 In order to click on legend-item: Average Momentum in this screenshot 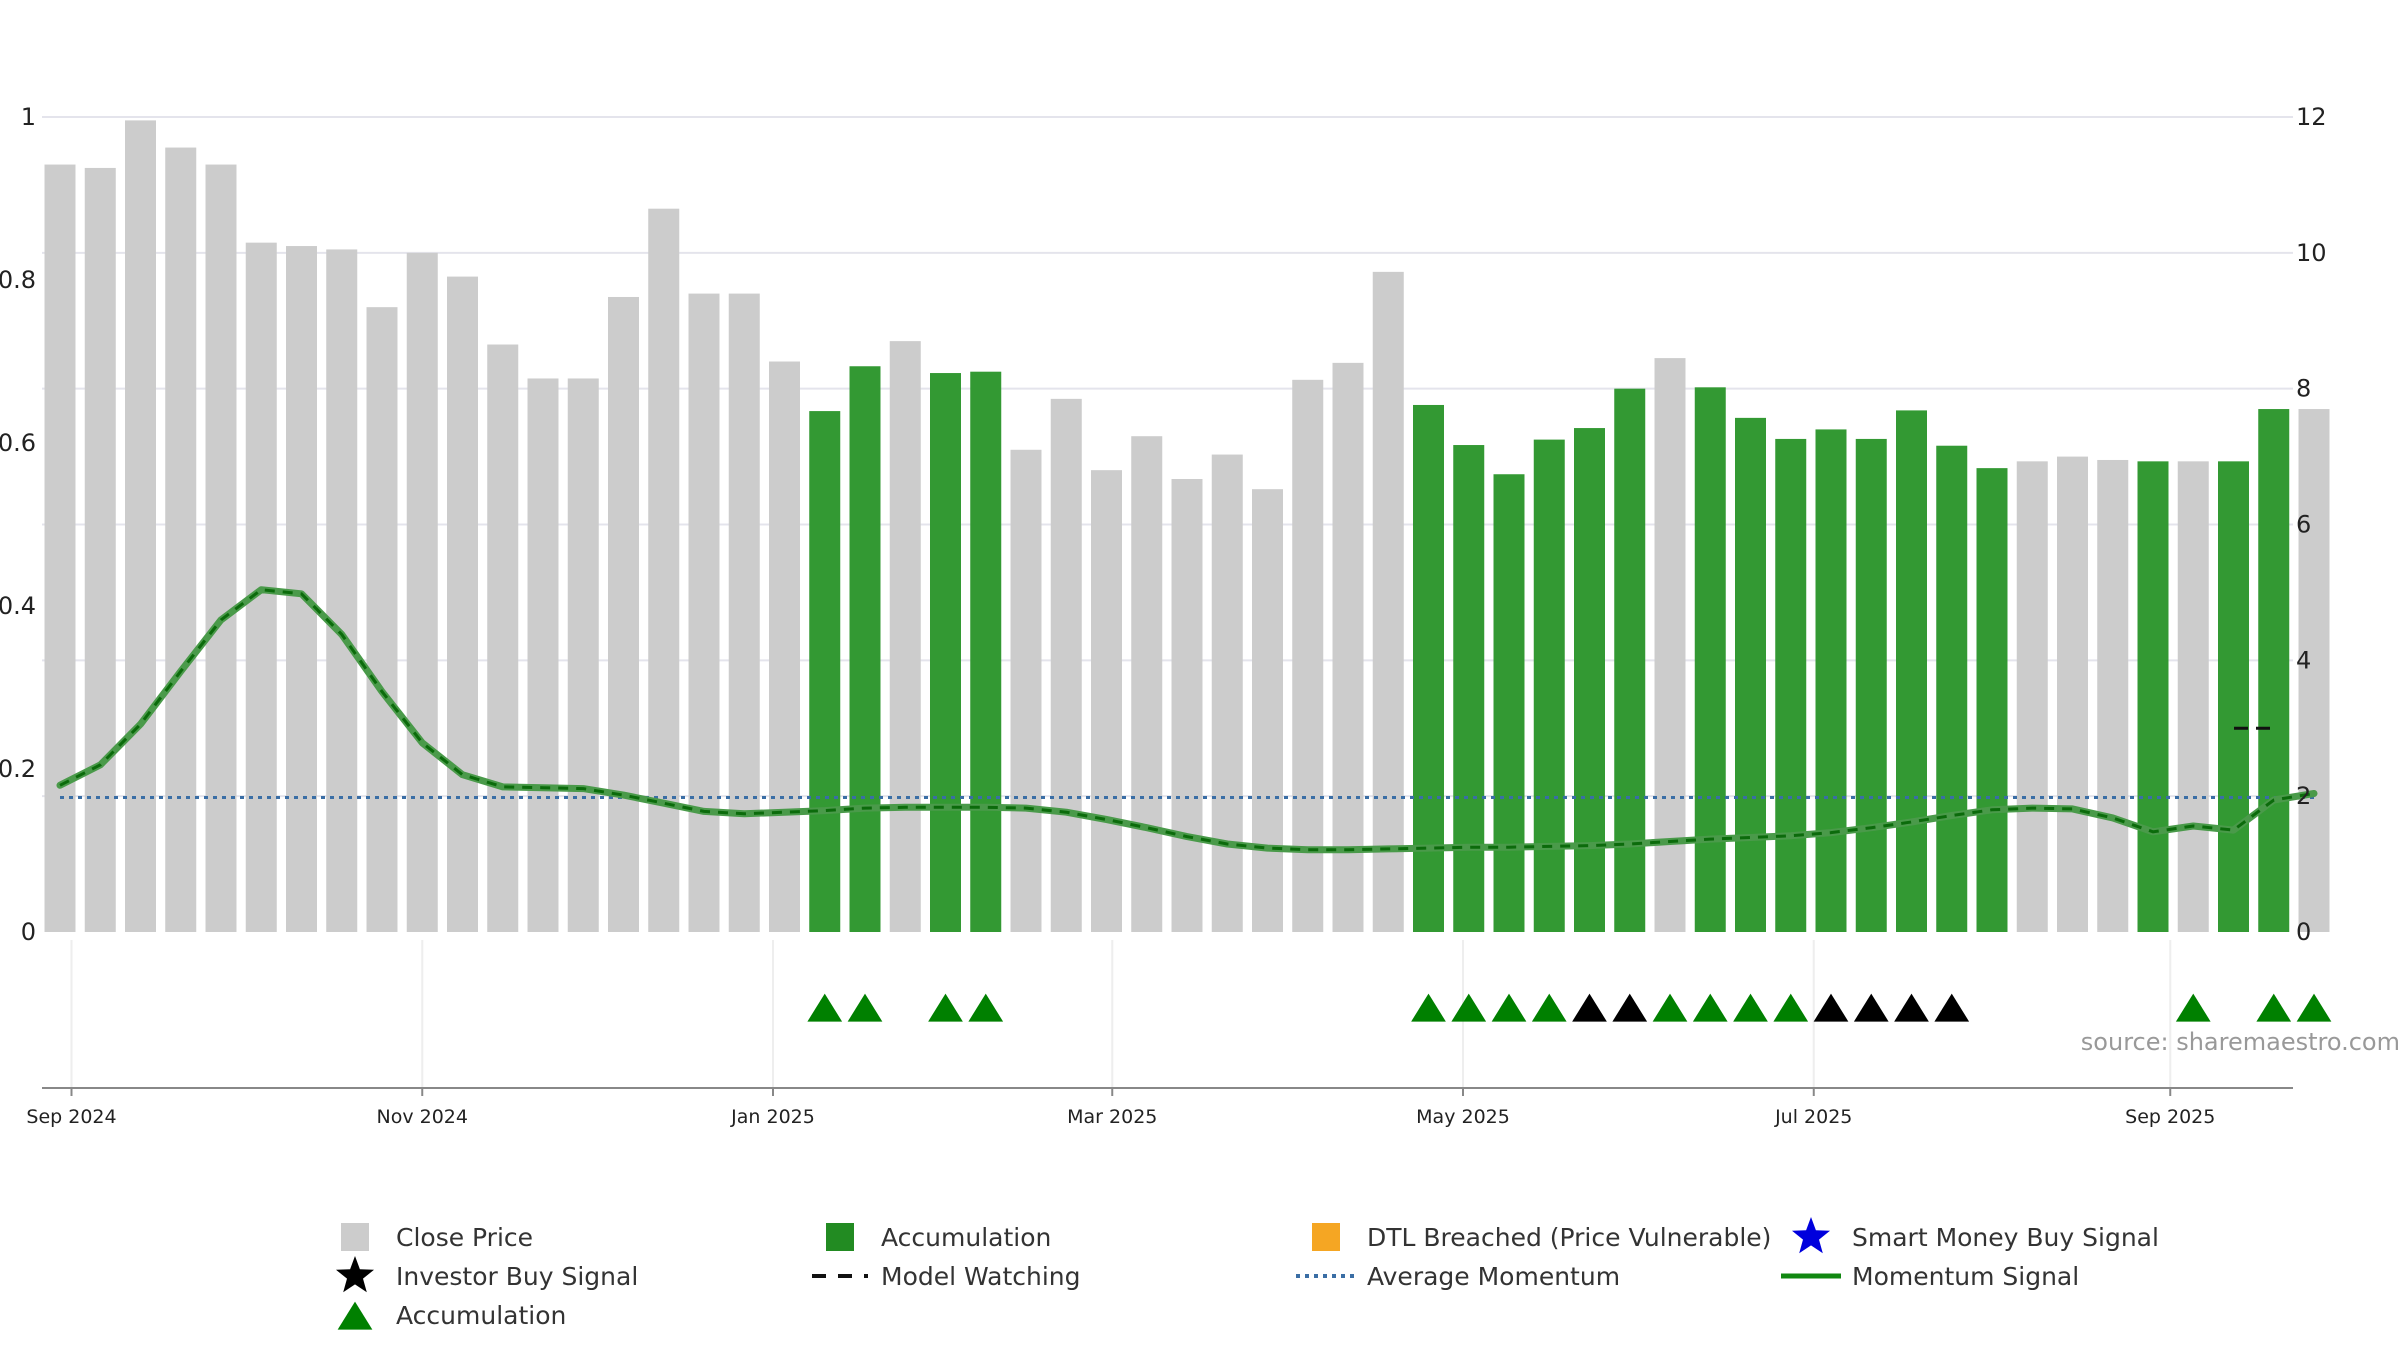, I will do `click(1458, 1276)`.